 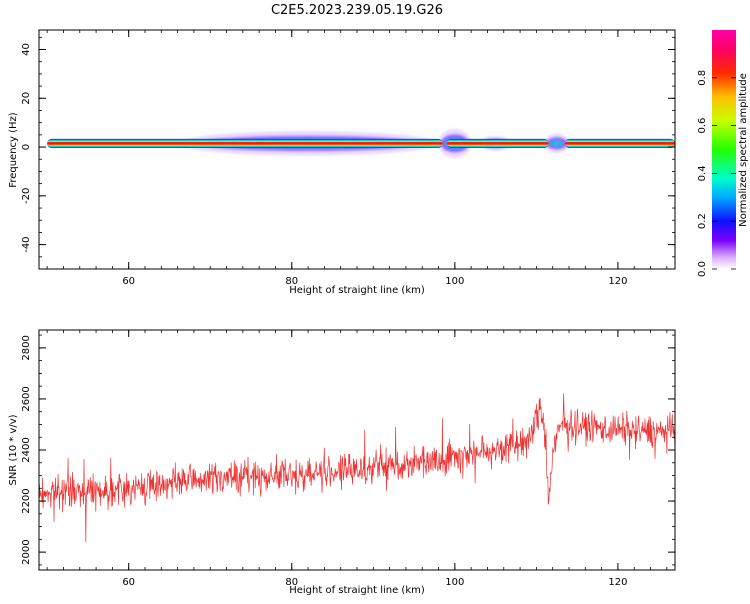 I want to click on heatmap-band-cyan, so click(x=557, y=143).